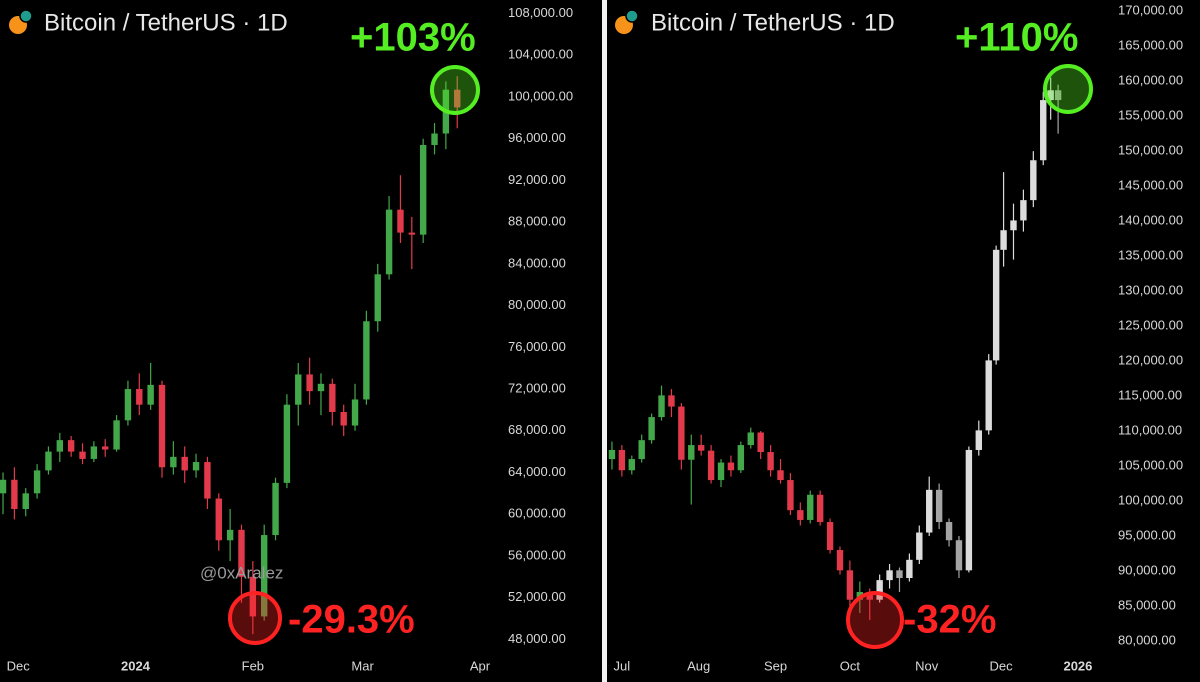 The image size is (1200, 682). I want to click on y-tick-label: 135,000.00, so click(1150, 255).